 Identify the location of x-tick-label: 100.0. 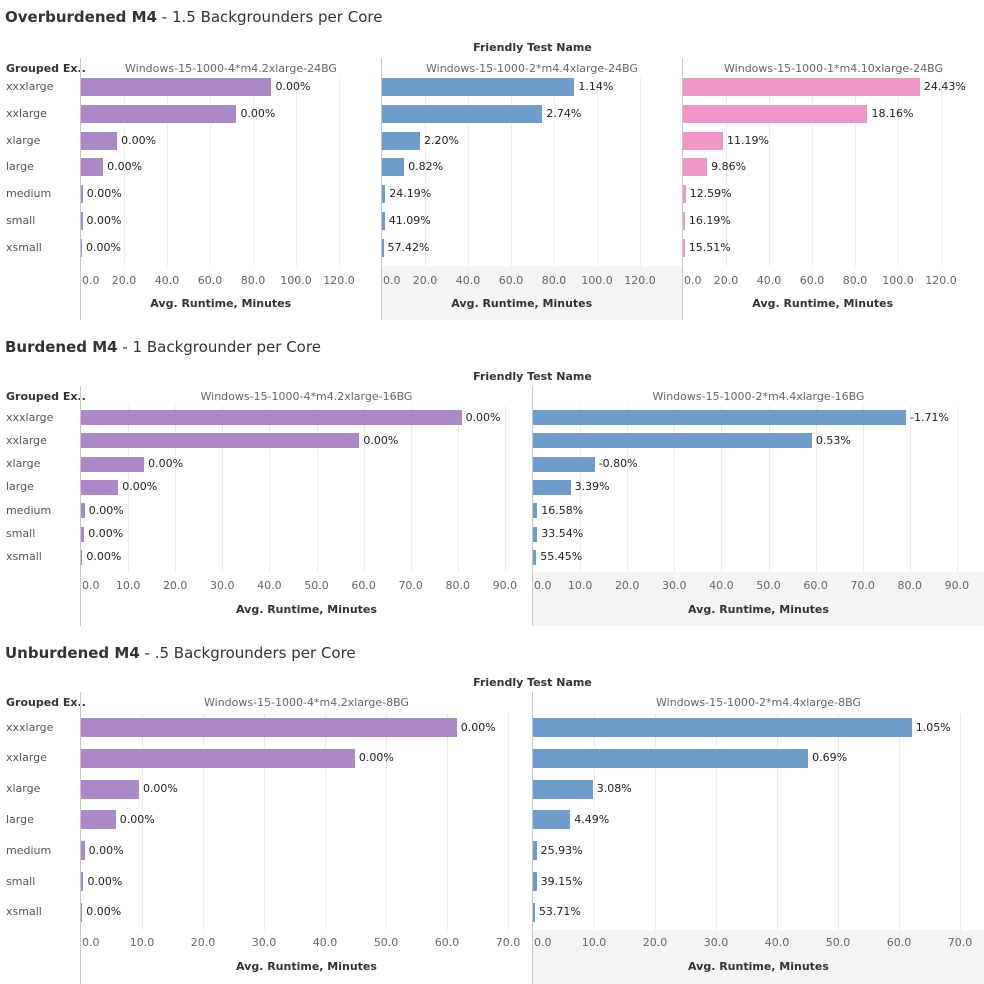
(296, 280).